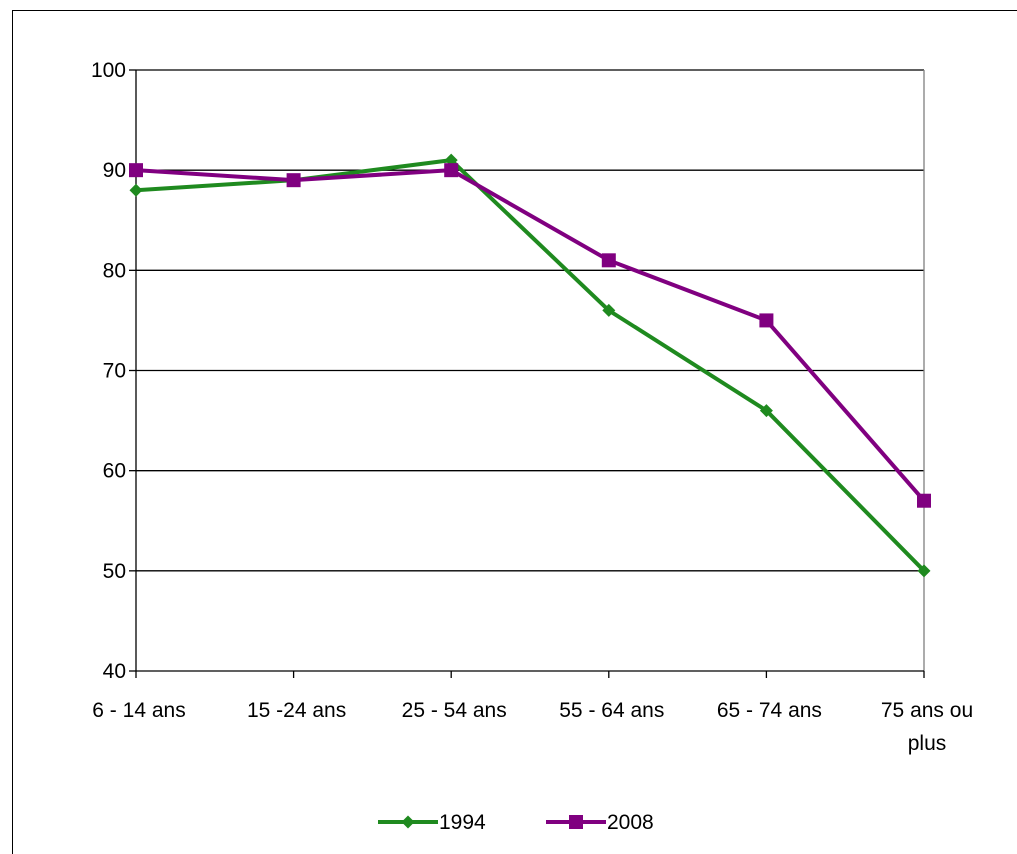 The image size is (1017, 854). Describe the element at coordinates (432, 822) in the screenshot. I see `legend-item-1994: 1994` at that location.